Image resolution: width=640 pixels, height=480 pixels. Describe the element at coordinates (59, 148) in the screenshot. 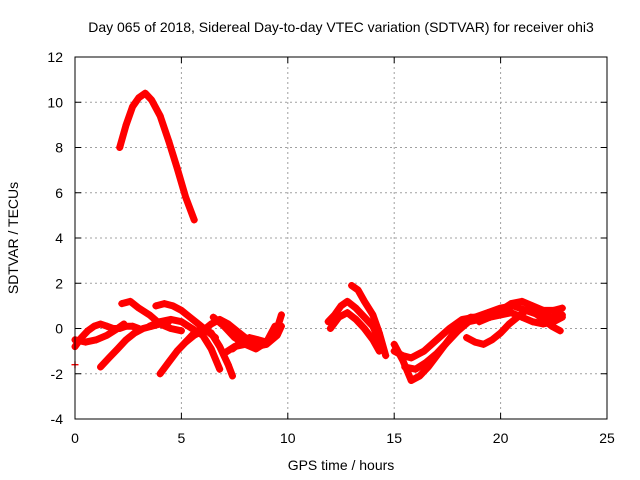

I see `y-tick-label: 8` at that location.